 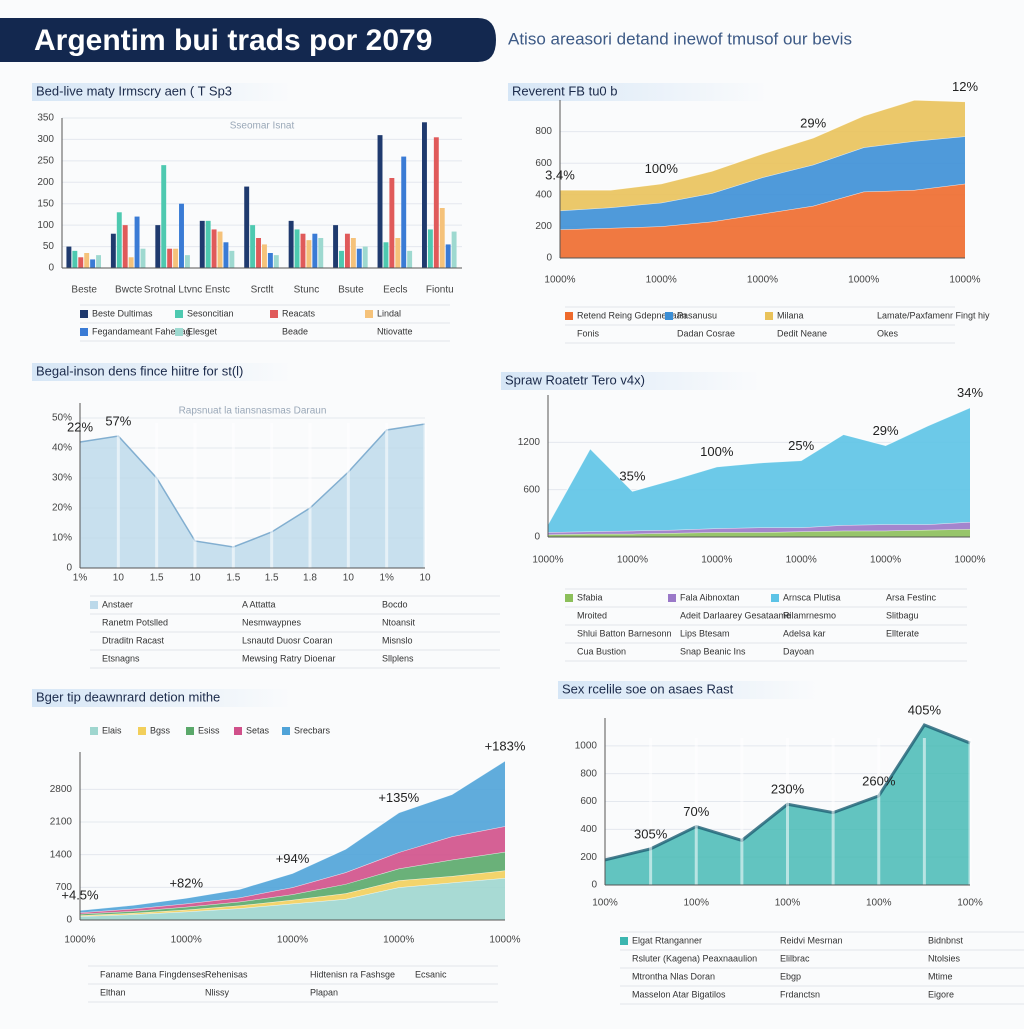 What do you see at coordinates (944, 958) in the screenshot?
I see `legend-label: Ntolsies` at bounding box center [944, 958].